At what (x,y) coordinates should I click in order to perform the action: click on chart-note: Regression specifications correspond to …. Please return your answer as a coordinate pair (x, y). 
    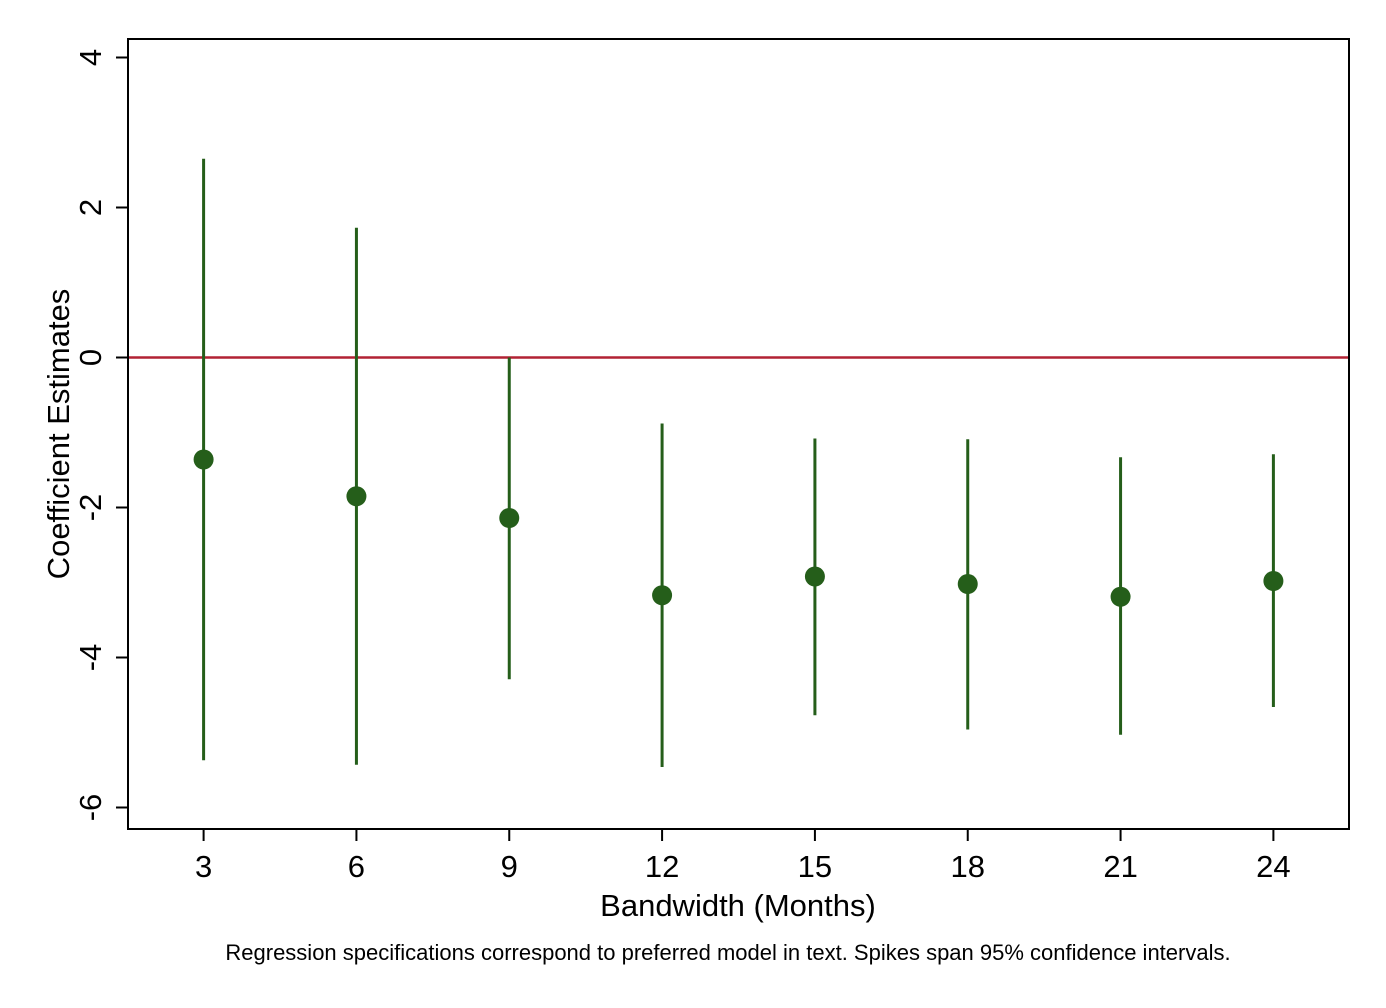
    Looking at the image, I should click on (727, 952).